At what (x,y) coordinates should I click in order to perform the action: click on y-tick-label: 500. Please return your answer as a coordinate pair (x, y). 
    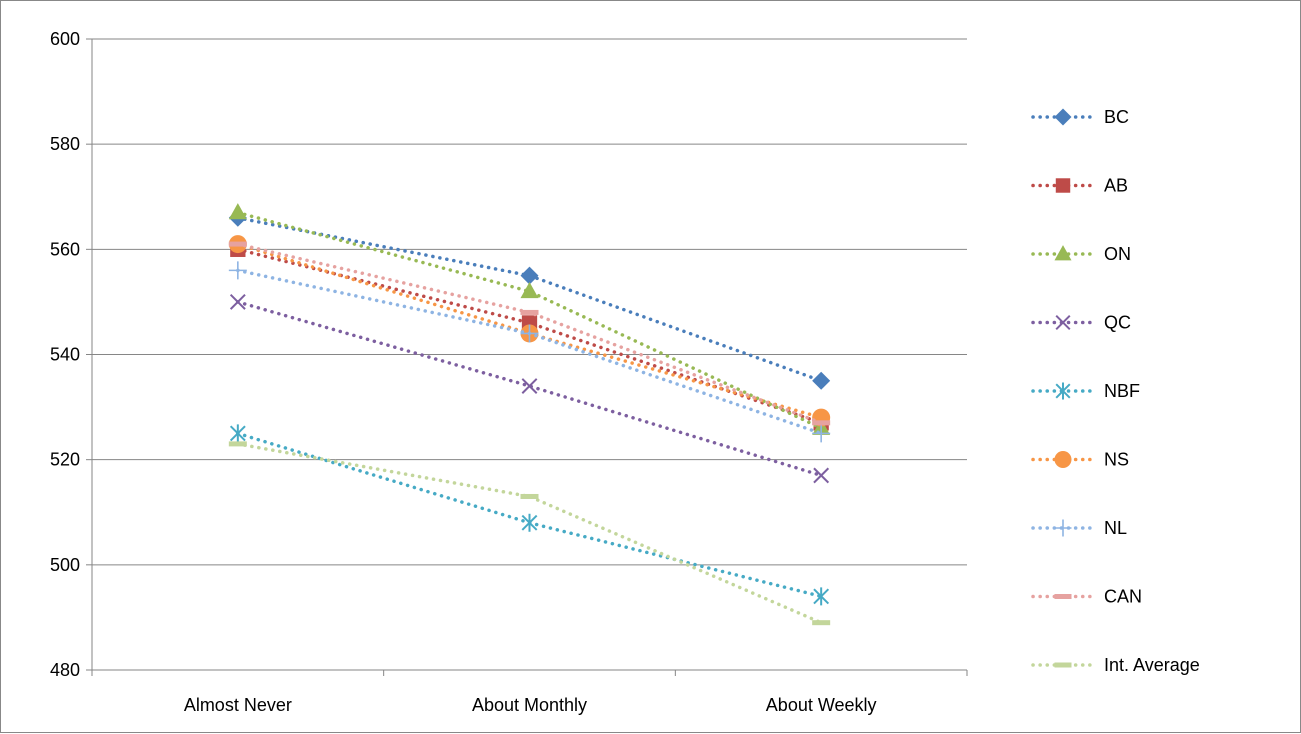
    Looking at the image, I should click on (65, 565).